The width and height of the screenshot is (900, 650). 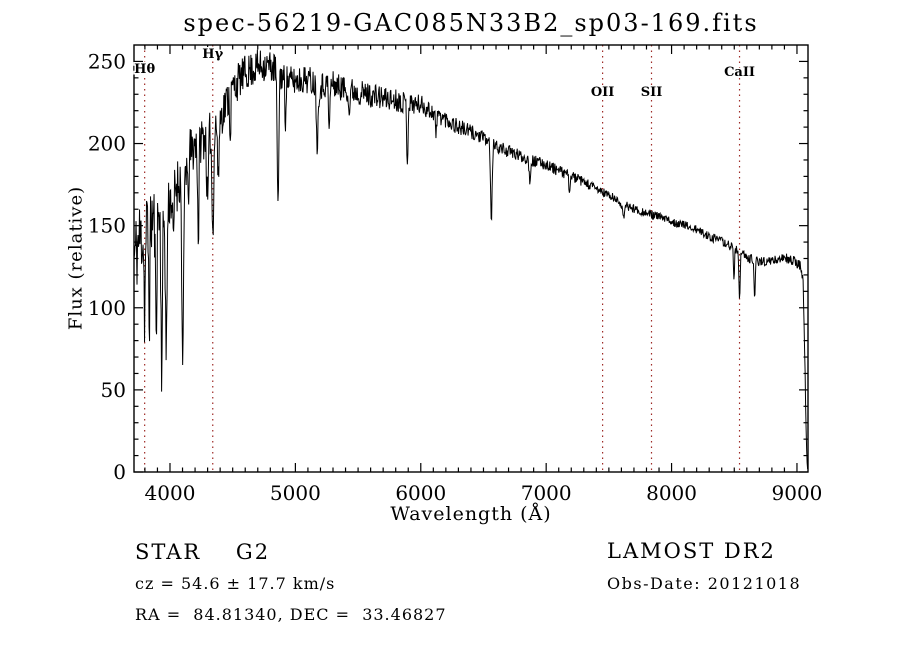 I want to click on x-tick-label: 6000, so click(x=420, y=493).